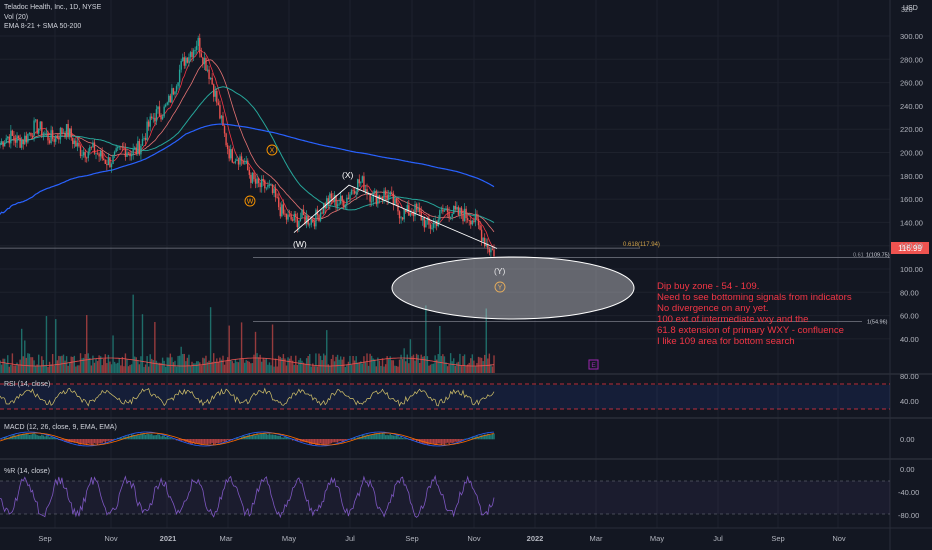  I want to click on ma-label: EMA 8-21 + SMA 50-200, so click(43, 26).